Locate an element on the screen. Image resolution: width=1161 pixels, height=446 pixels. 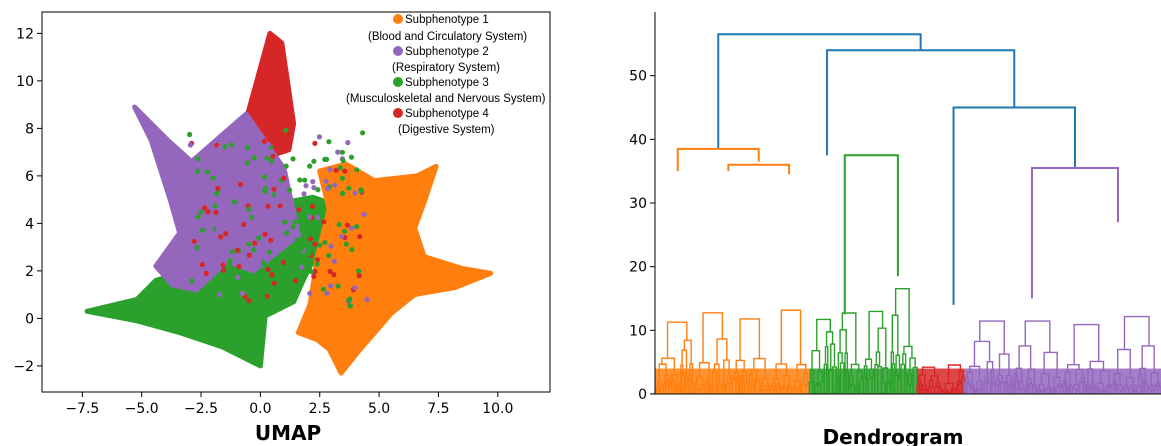
umap-x-tick-label: 10.0 is located at coordinates (497, 409).